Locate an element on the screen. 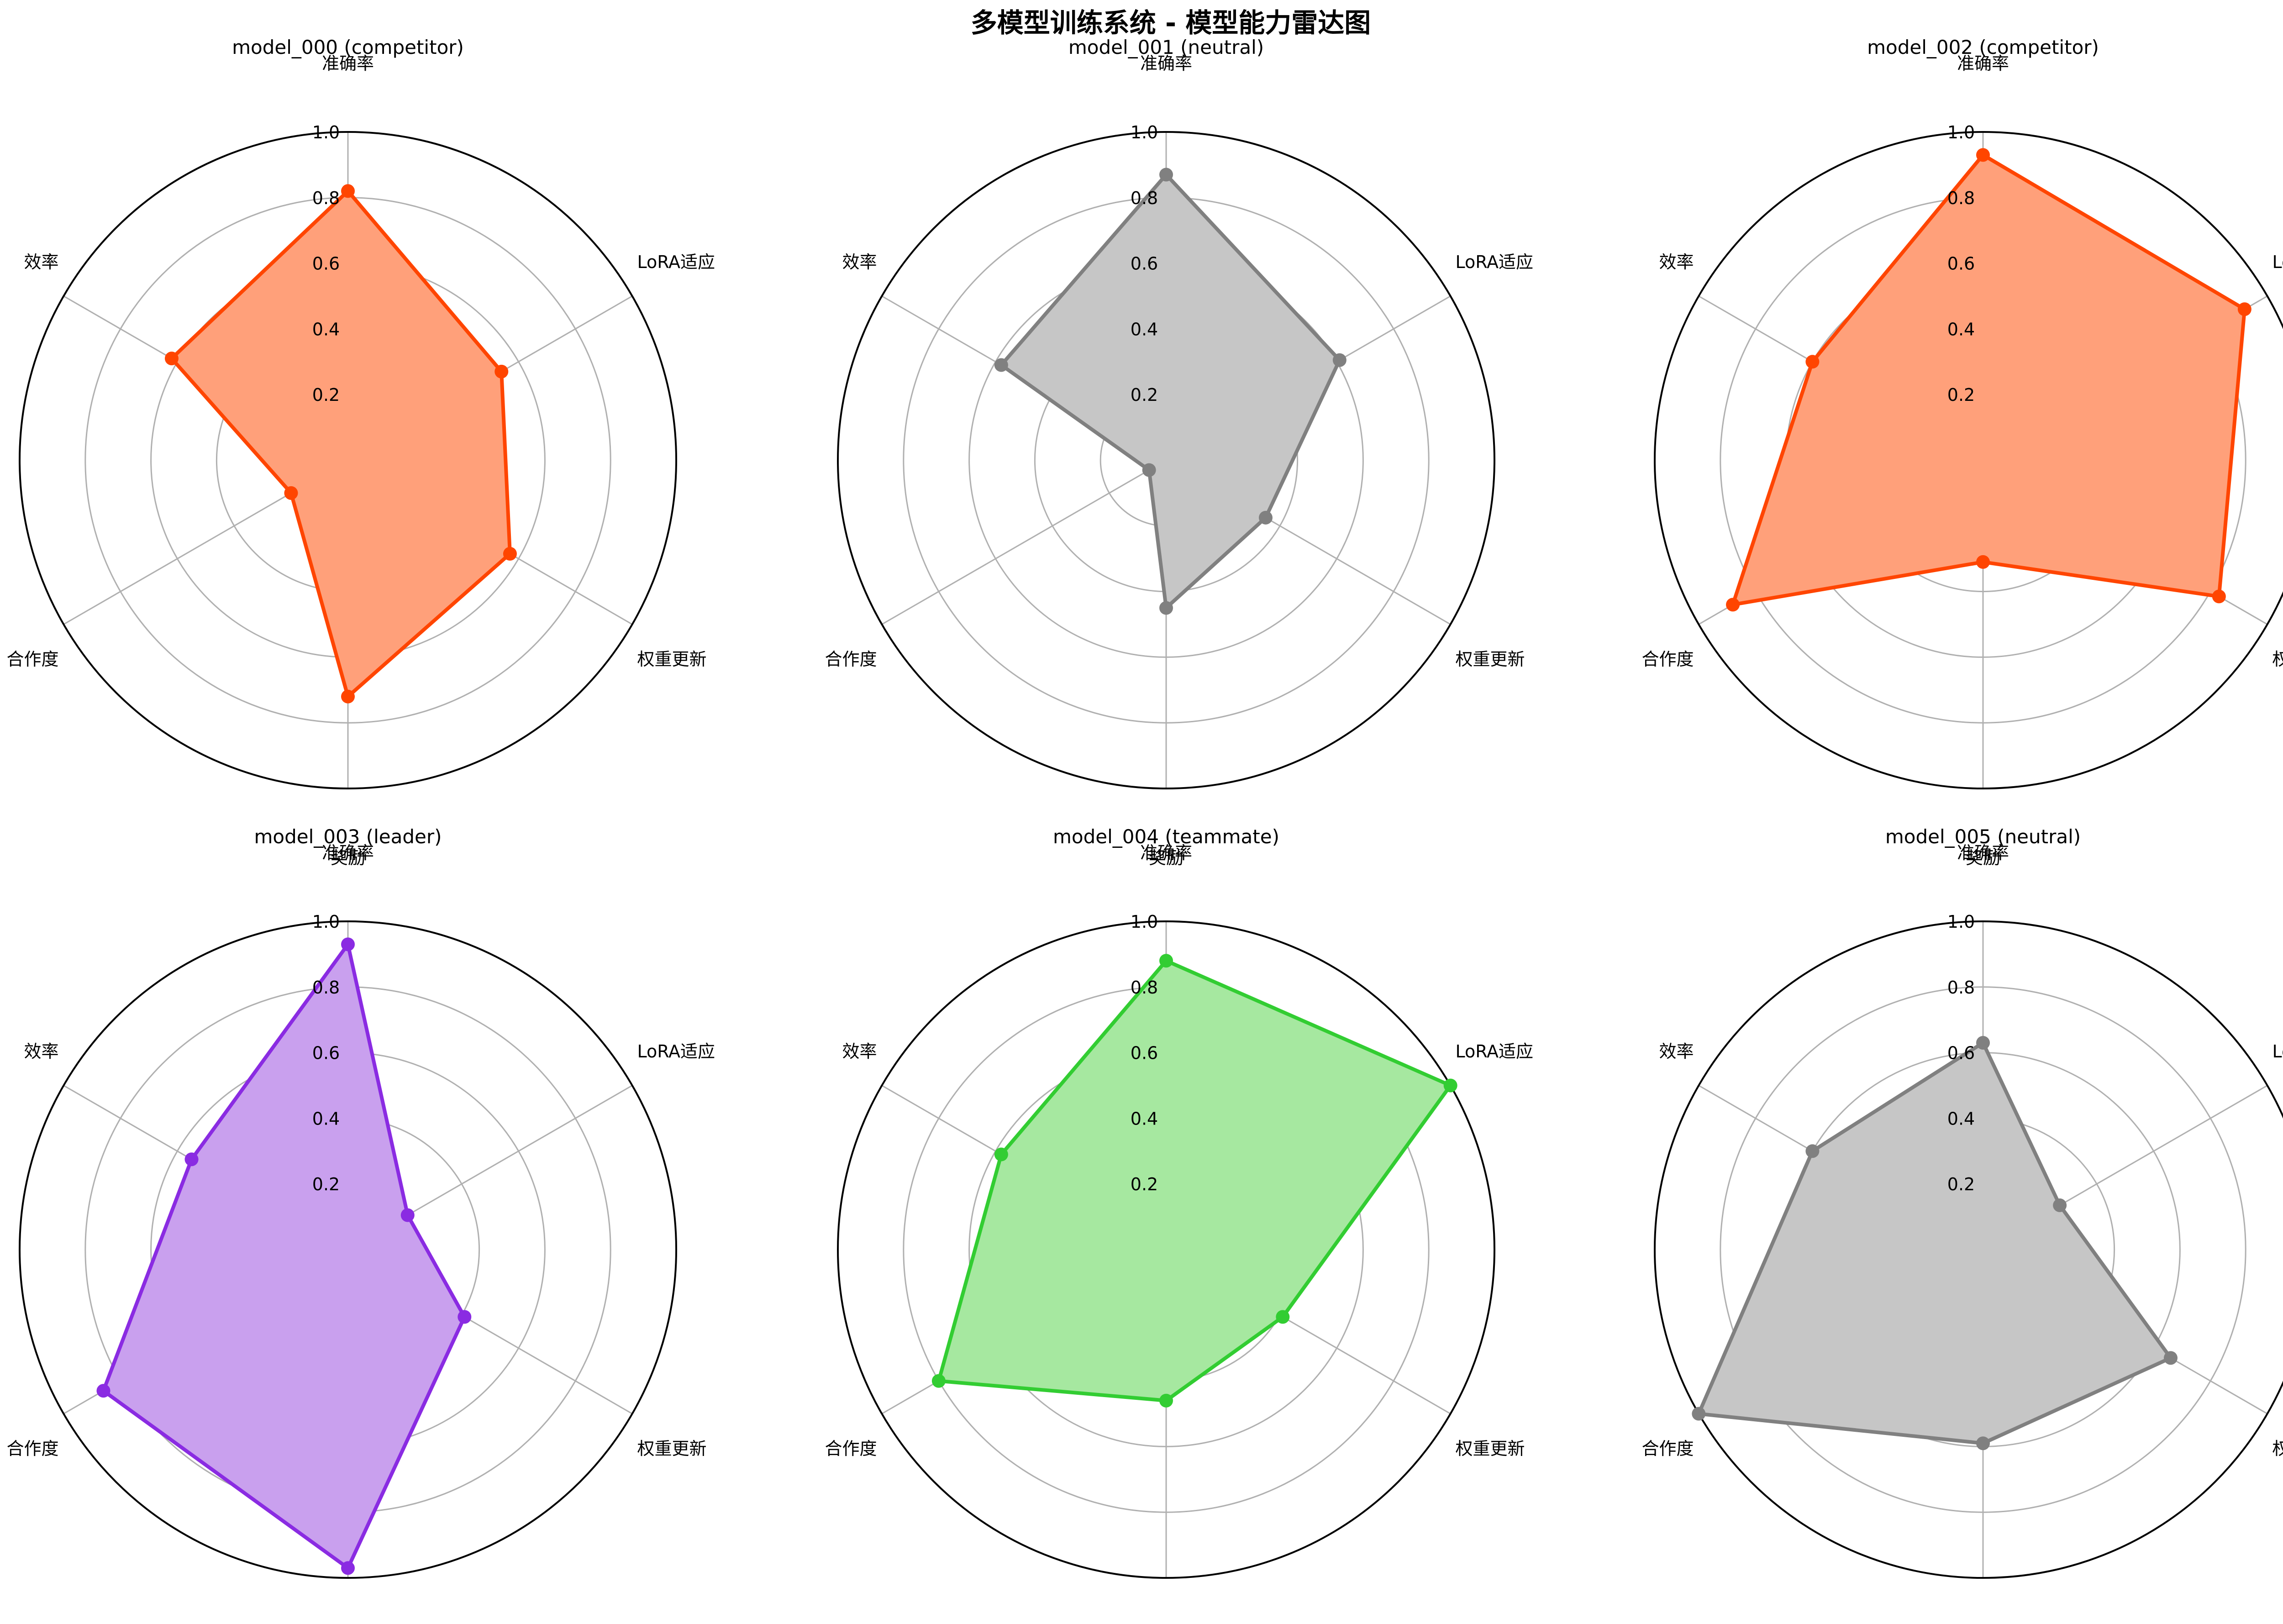  grid-spoke is located at coordinates (1024, 542).